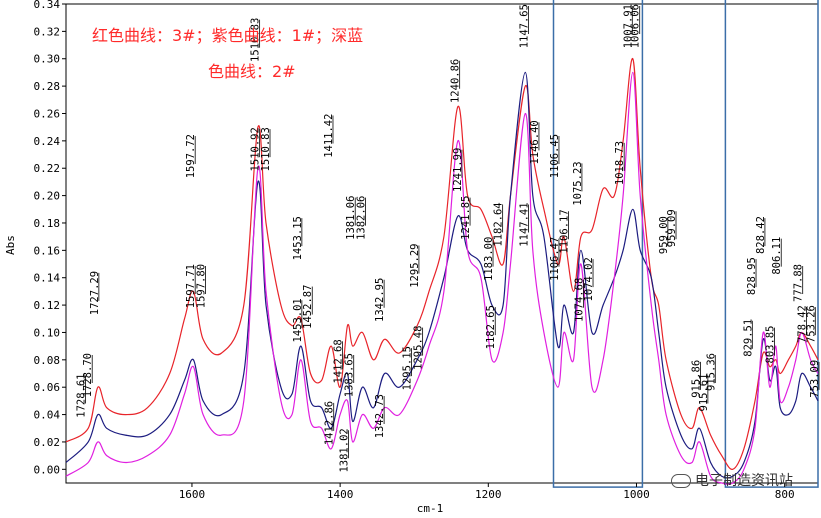 This screenshot has height=518, width=821. I want to click on y-tick-label: 0.32, so click(47, 31).